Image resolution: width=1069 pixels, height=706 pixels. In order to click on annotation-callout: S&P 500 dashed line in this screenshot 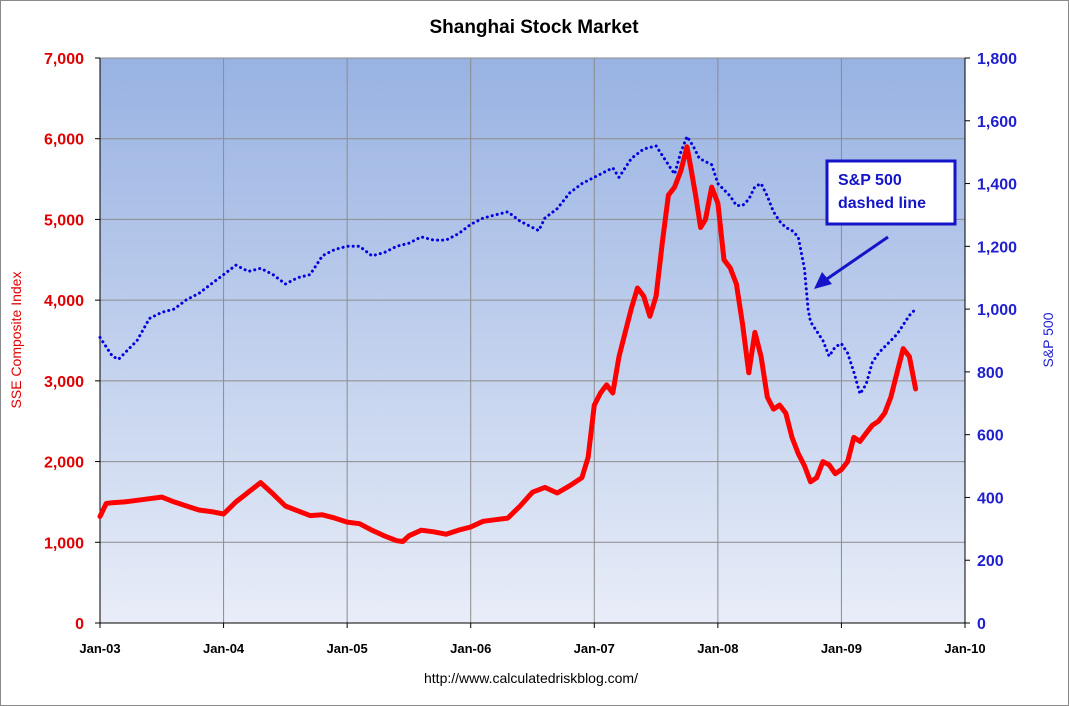, I will do `click(885, 224)`.